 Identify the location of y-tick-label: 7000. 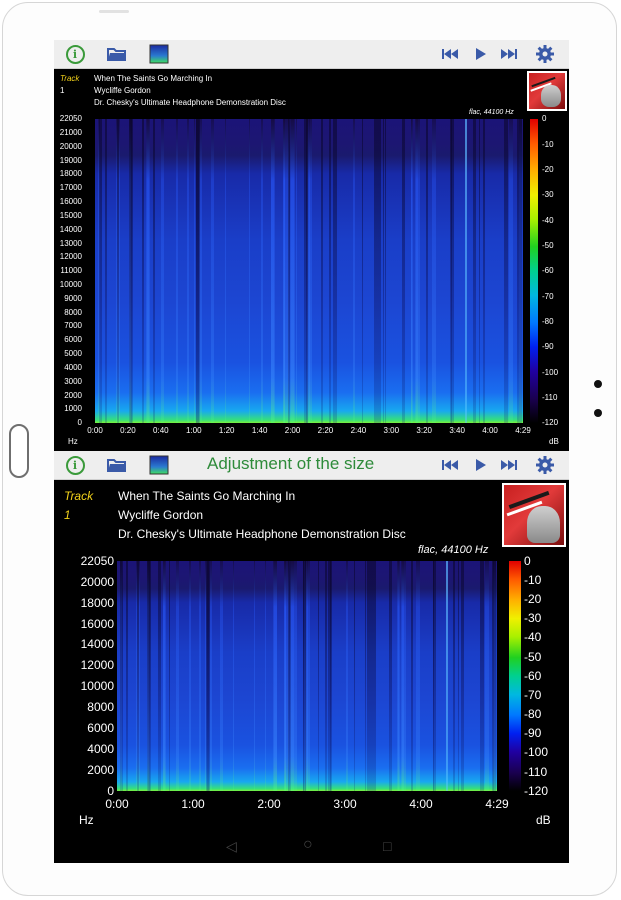
(73, 326).